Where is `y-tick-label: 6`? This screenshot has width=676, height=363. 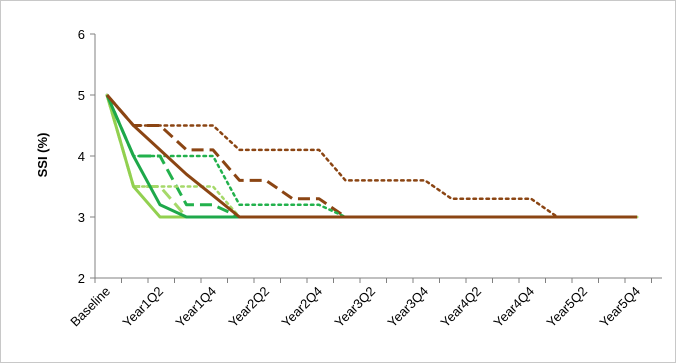 y-tick-label: 6 is located at coordinates (81, 34).